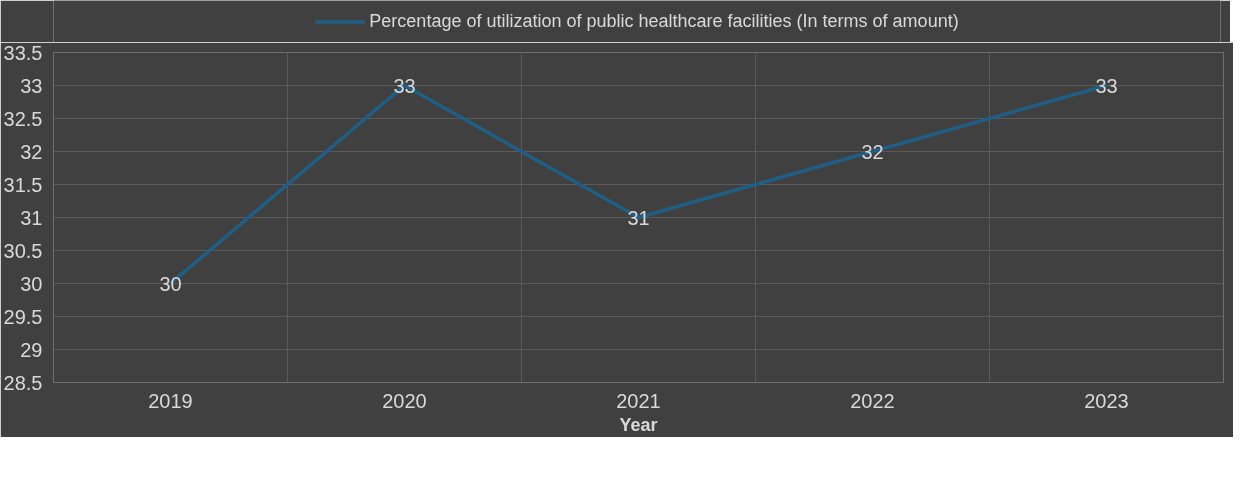  Describe the element at coordinates (23, 382) in the screenshot. I see `y-tick-label: 28.5` at that location.